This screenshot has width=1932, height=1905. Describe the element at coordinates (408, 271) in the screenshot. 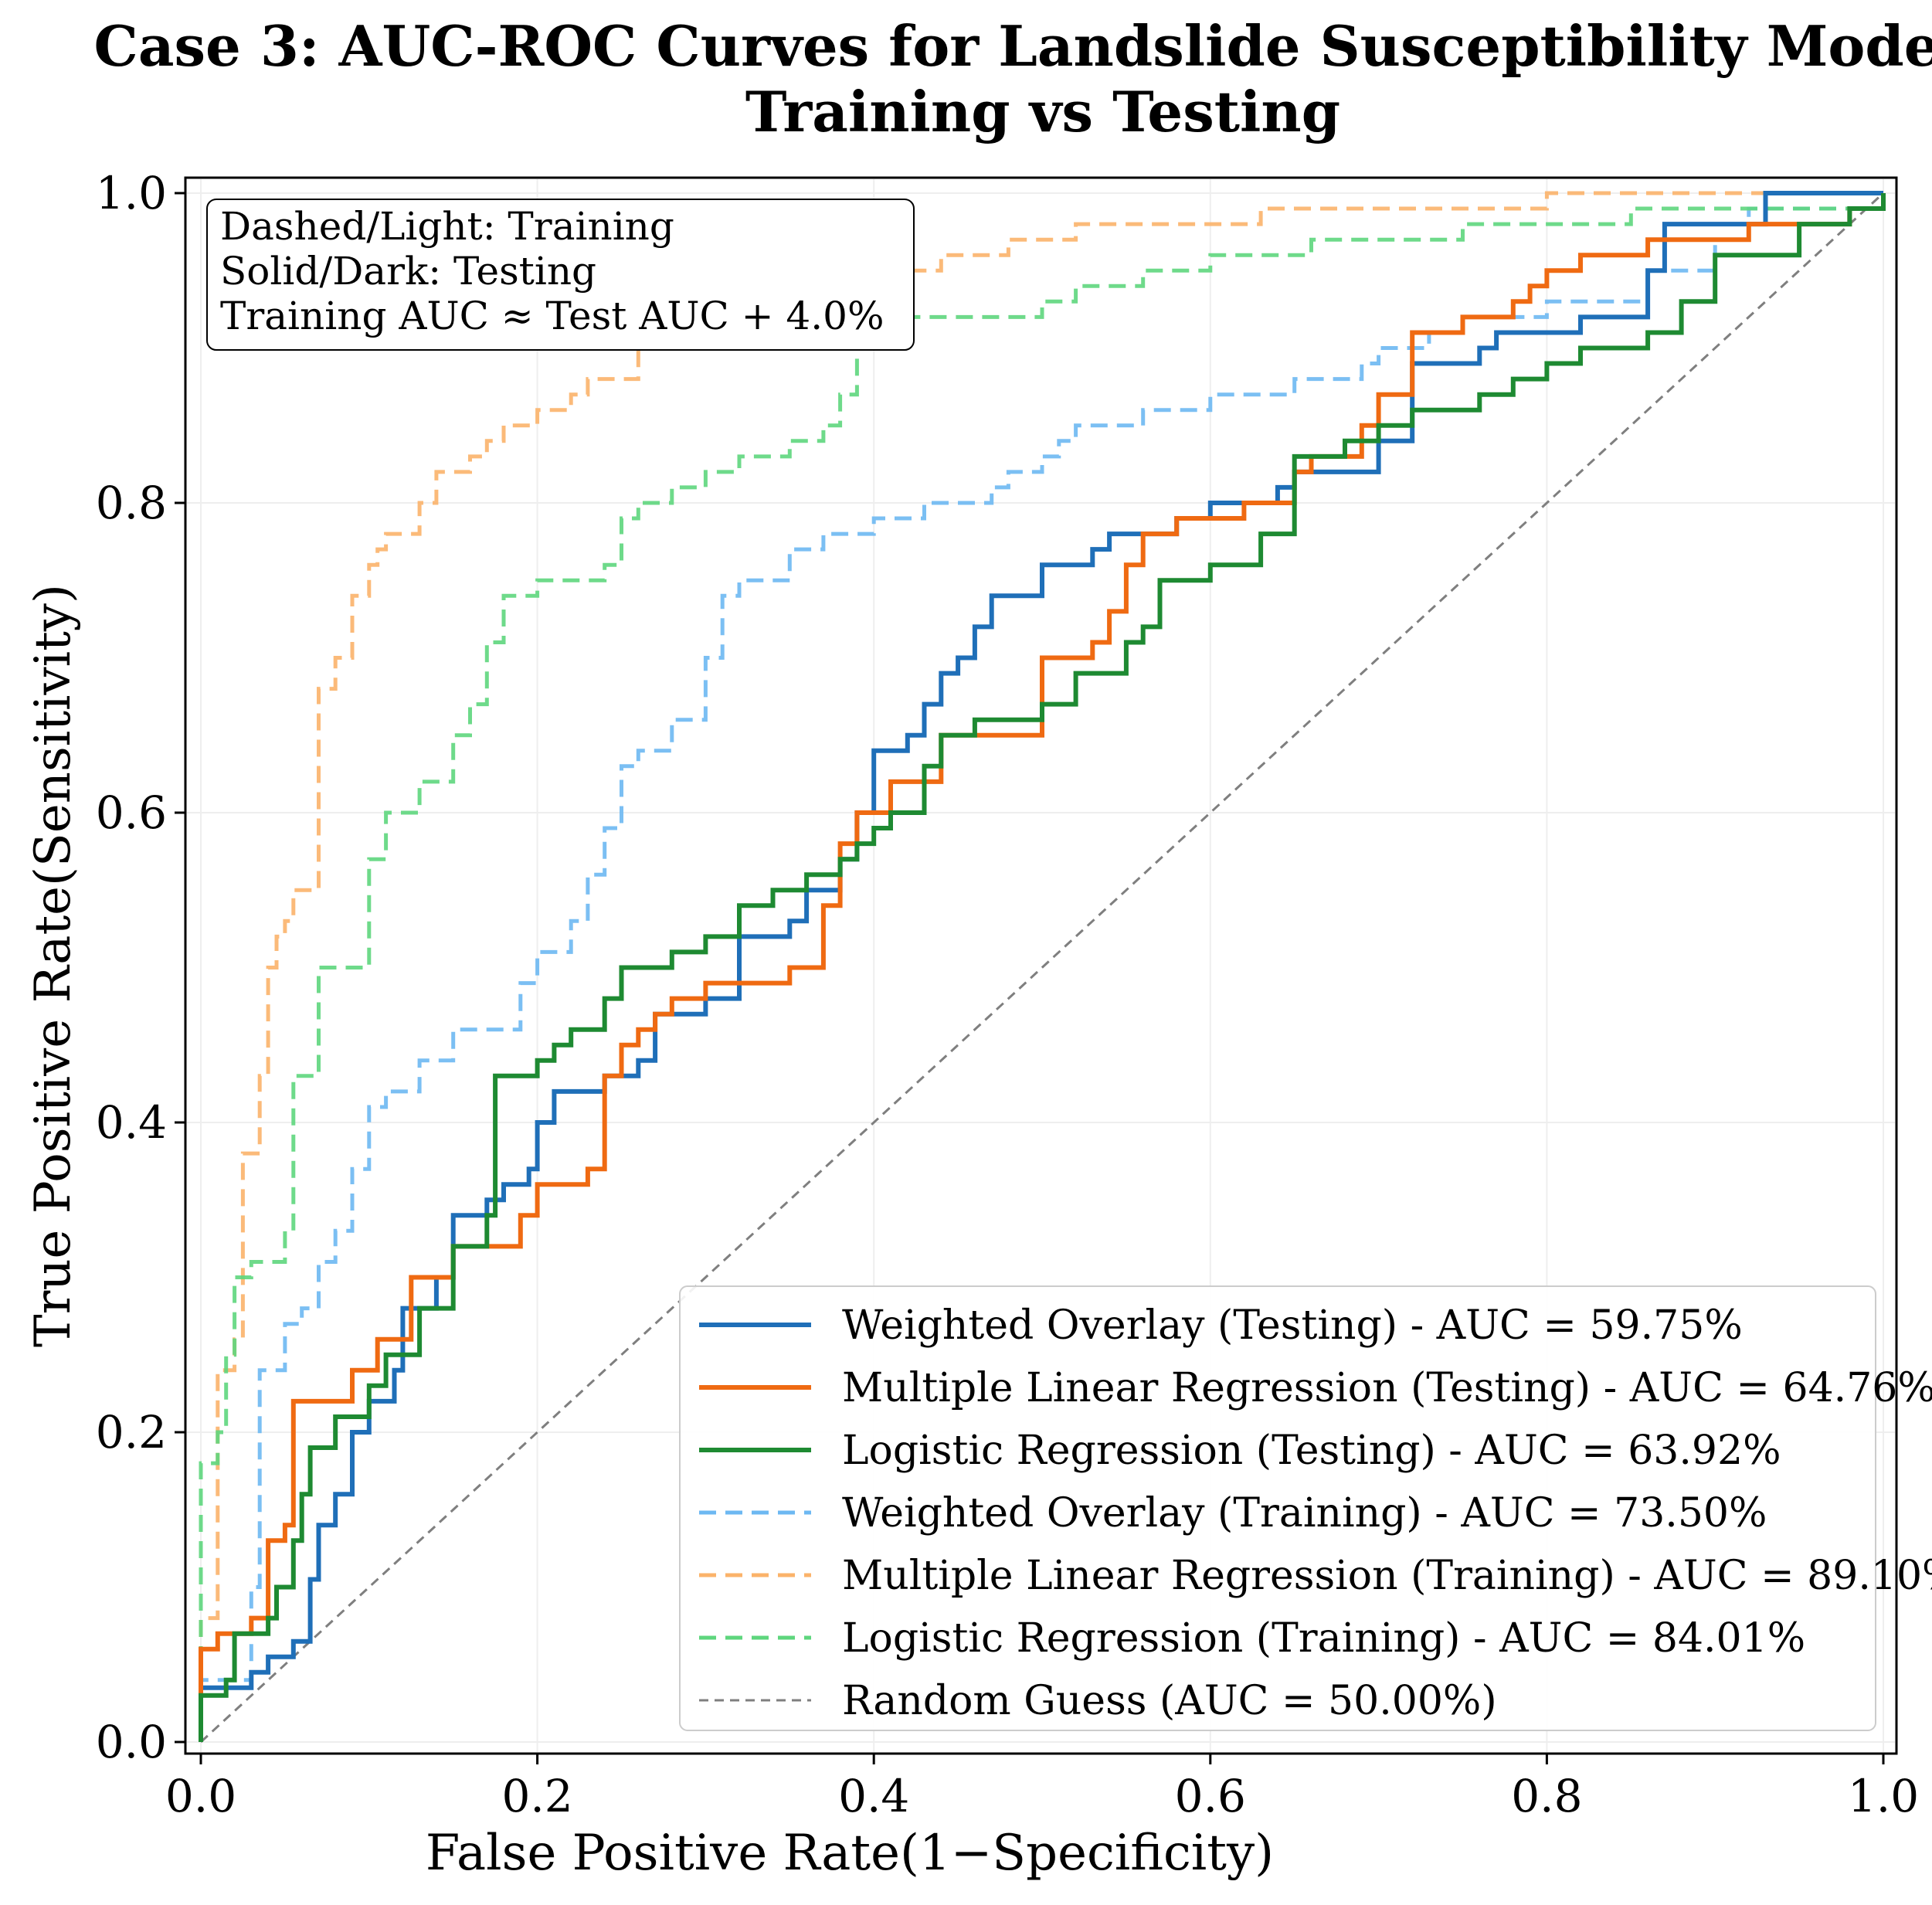

I see `annotation-line-2: Solid/Dark: Testing` at that location.